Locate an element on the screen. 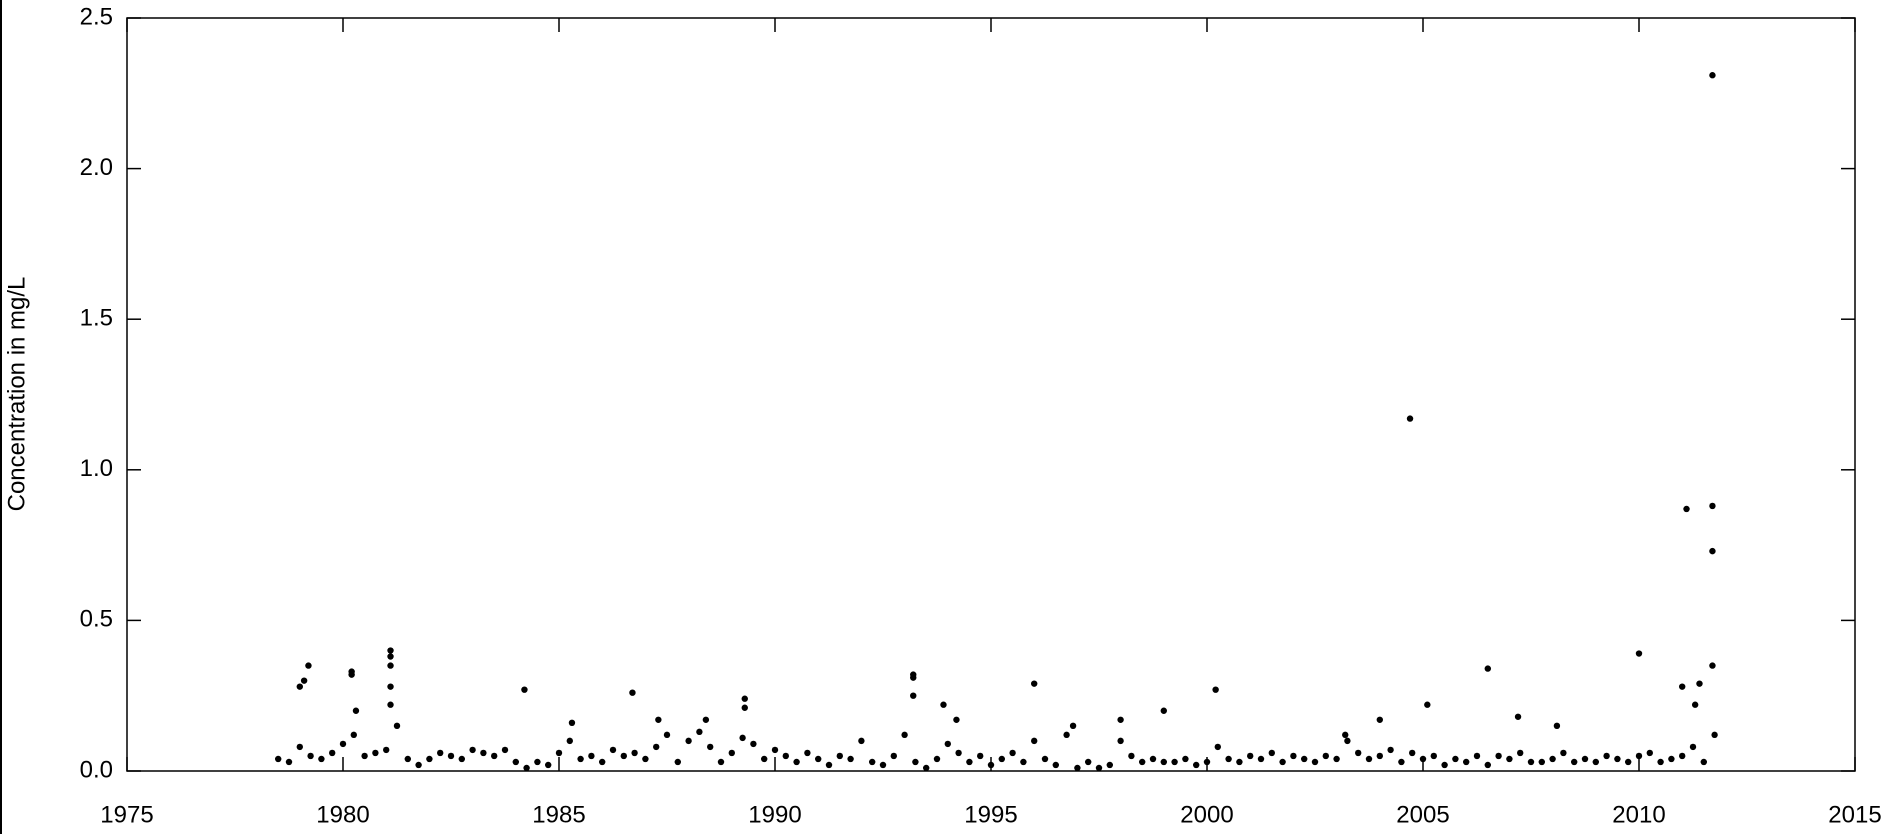 The image size is (1897, 834). y-tick-label: 2.0 is located at coordinates (96, 167).